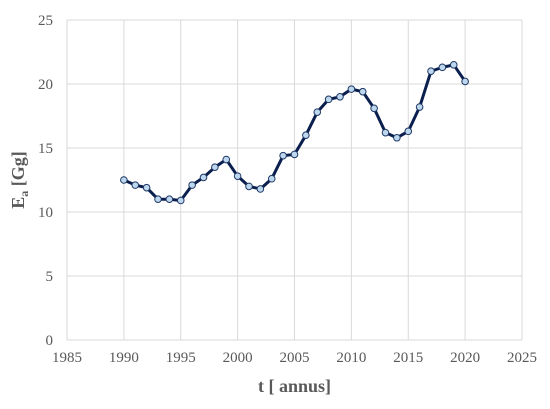  Describe the element at coordinates (45, 213) in the screenshot. I see `y-tick-label: 10` at that location.